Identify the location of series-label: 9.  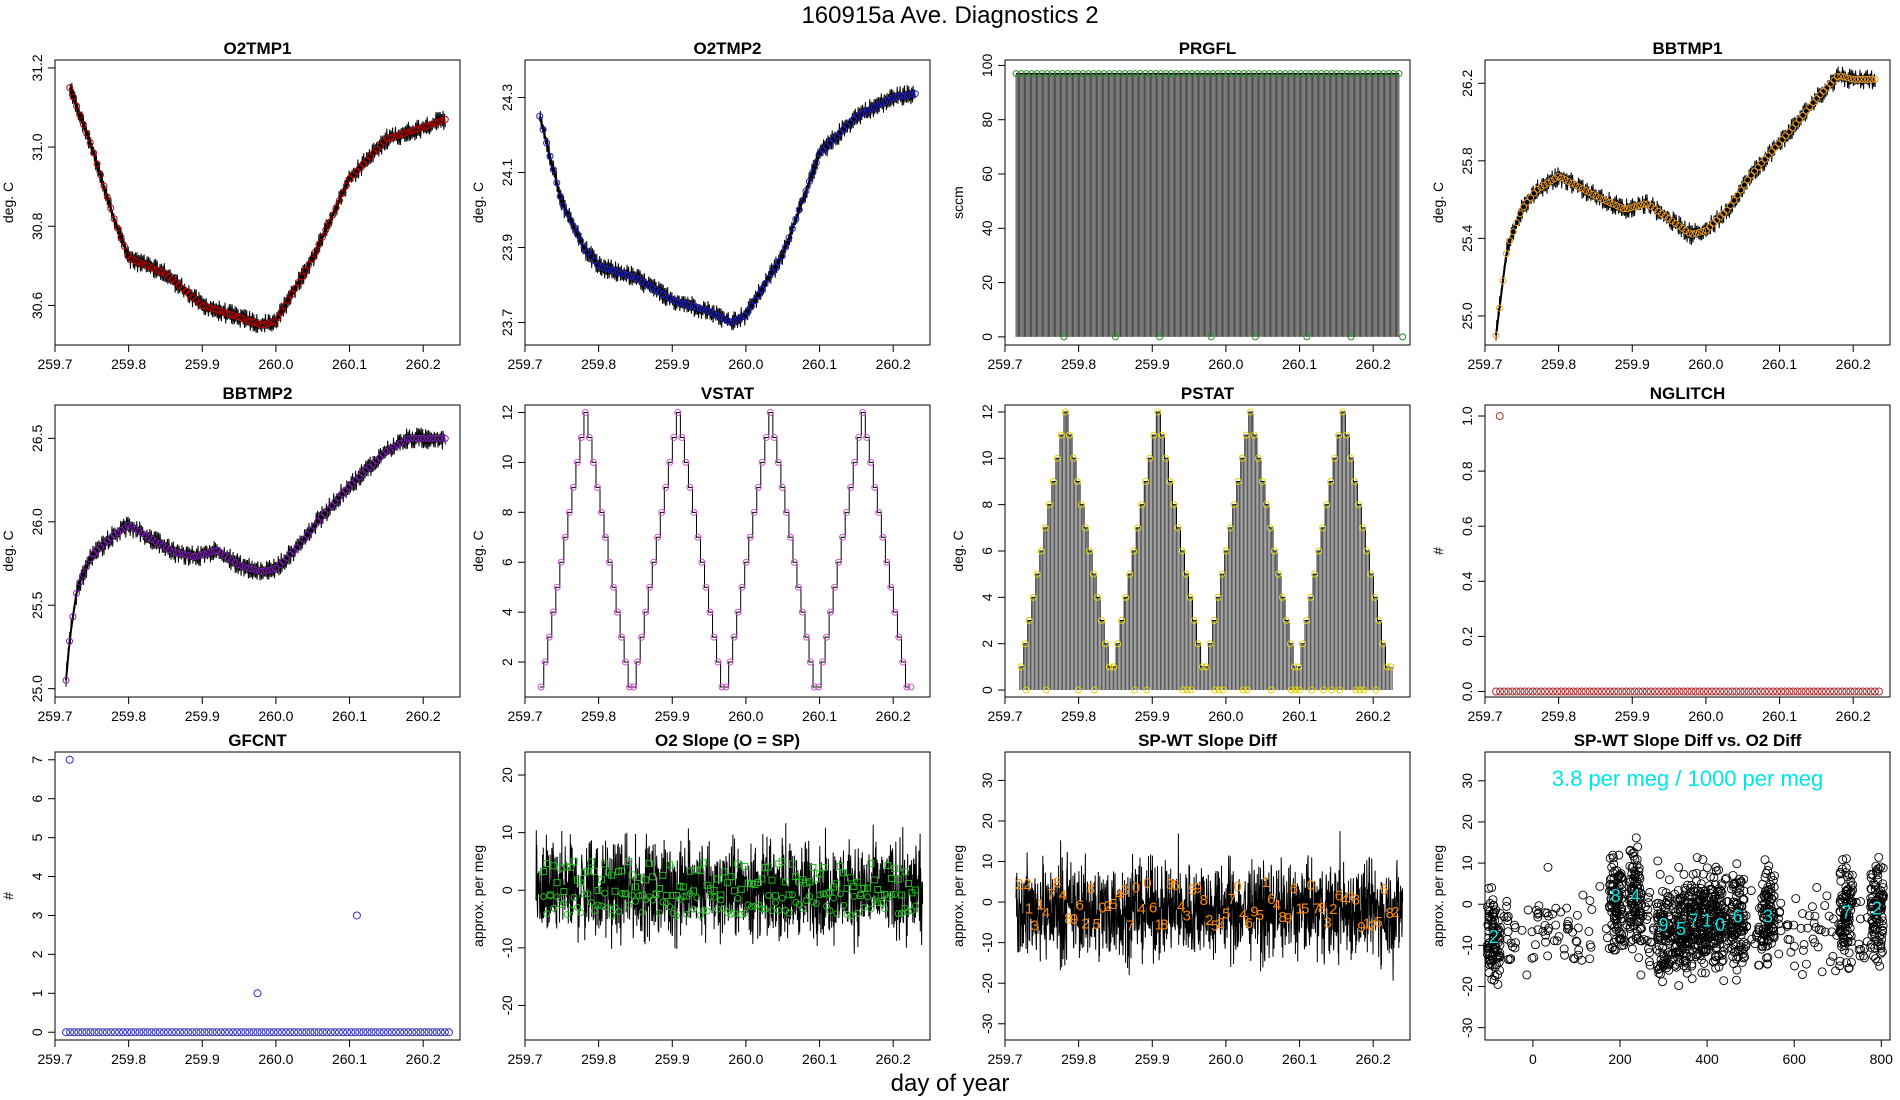
(1254, 911).